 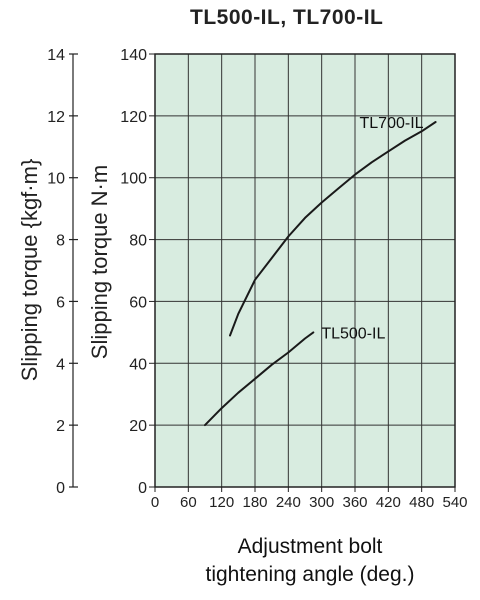 What do you see at coordinates (56, 55) in the screenshot?
I see `y2-tick-label: 14` at bounding box center [56, 55].